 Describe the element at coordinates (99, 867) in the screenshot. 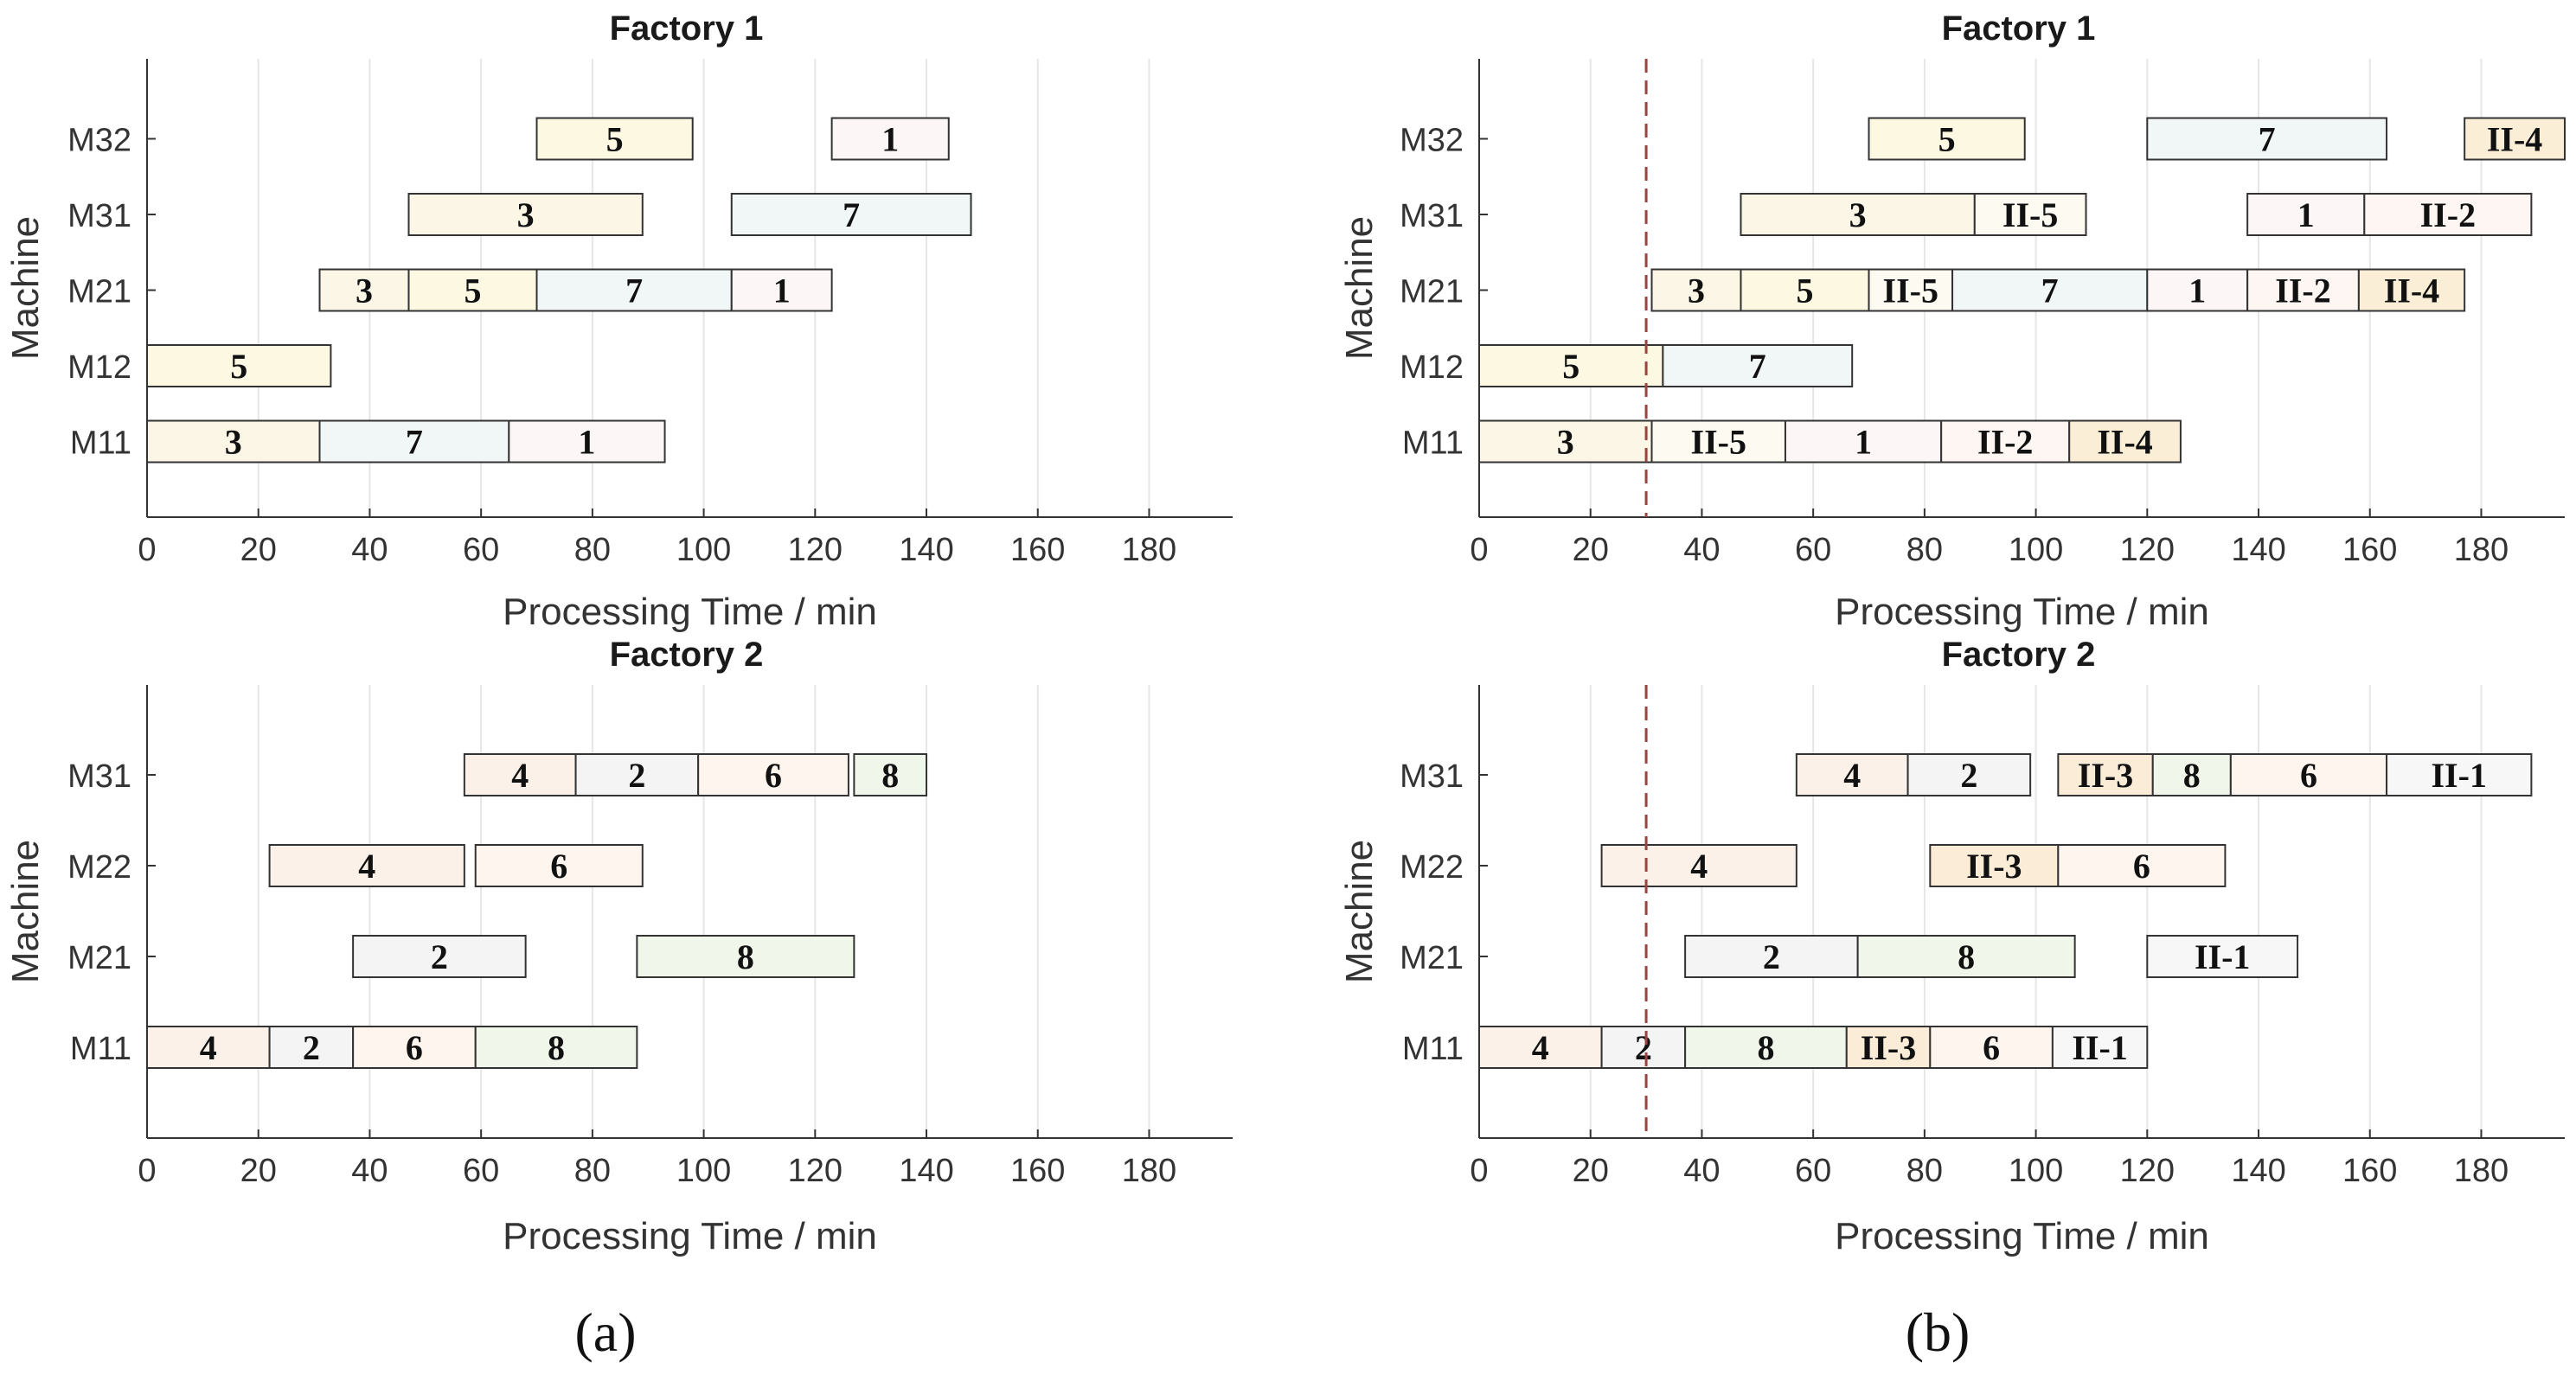

I see `y-tick-label: M22` at that location.